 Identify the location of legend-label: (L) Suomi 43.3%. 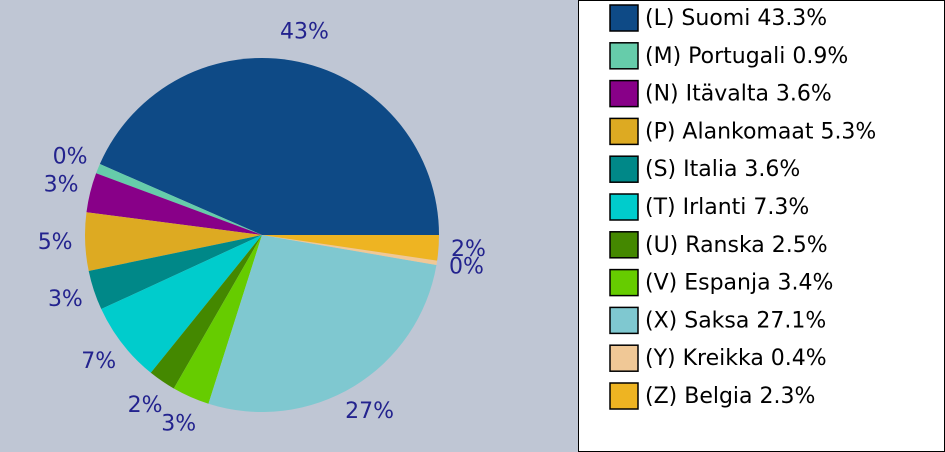
(736, 18).